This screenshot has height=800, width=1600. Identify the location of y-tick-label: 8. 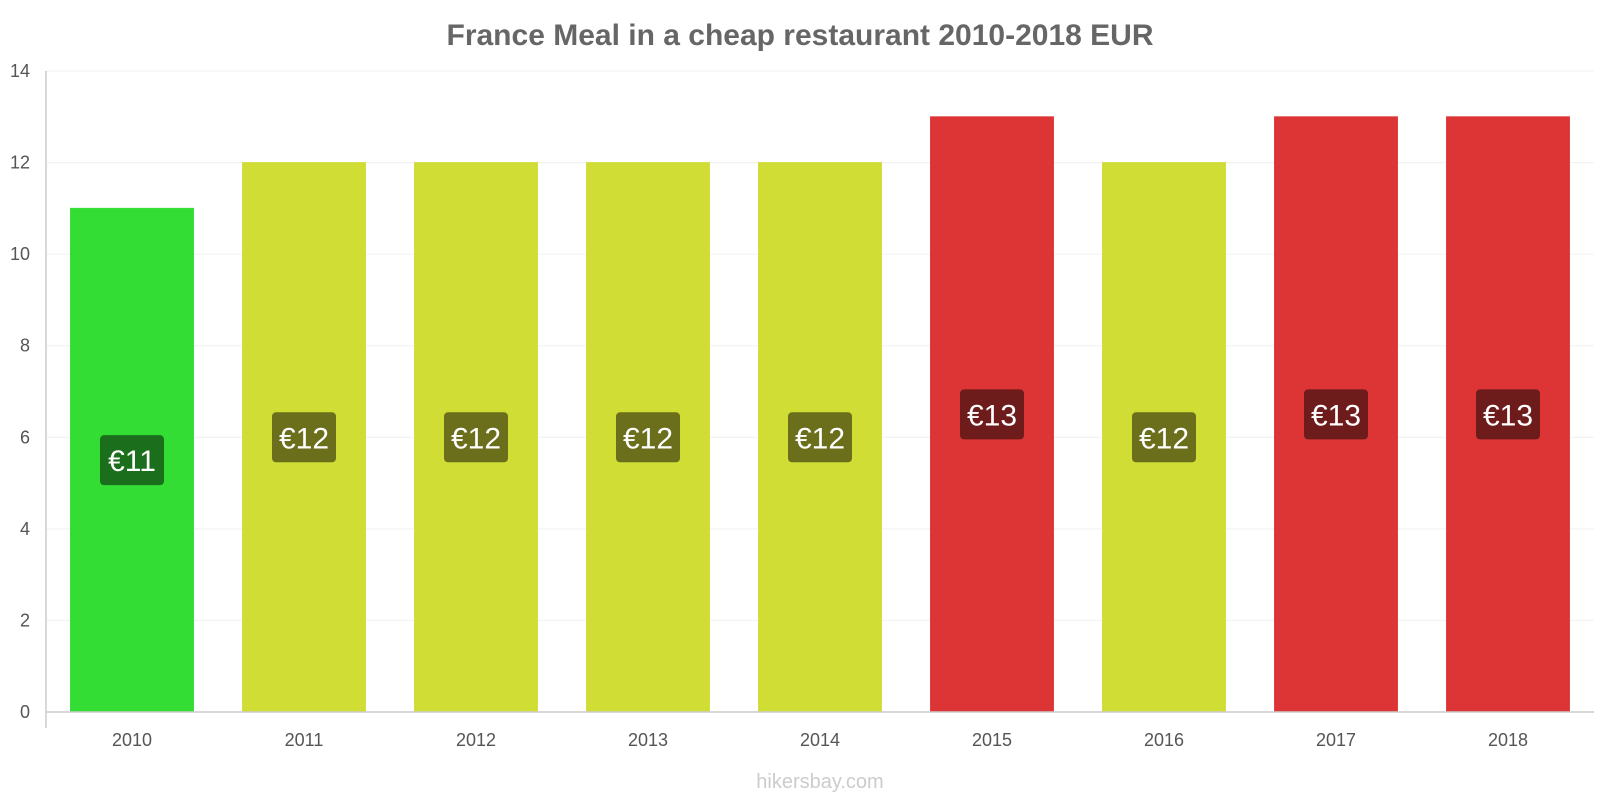
(25, 346).